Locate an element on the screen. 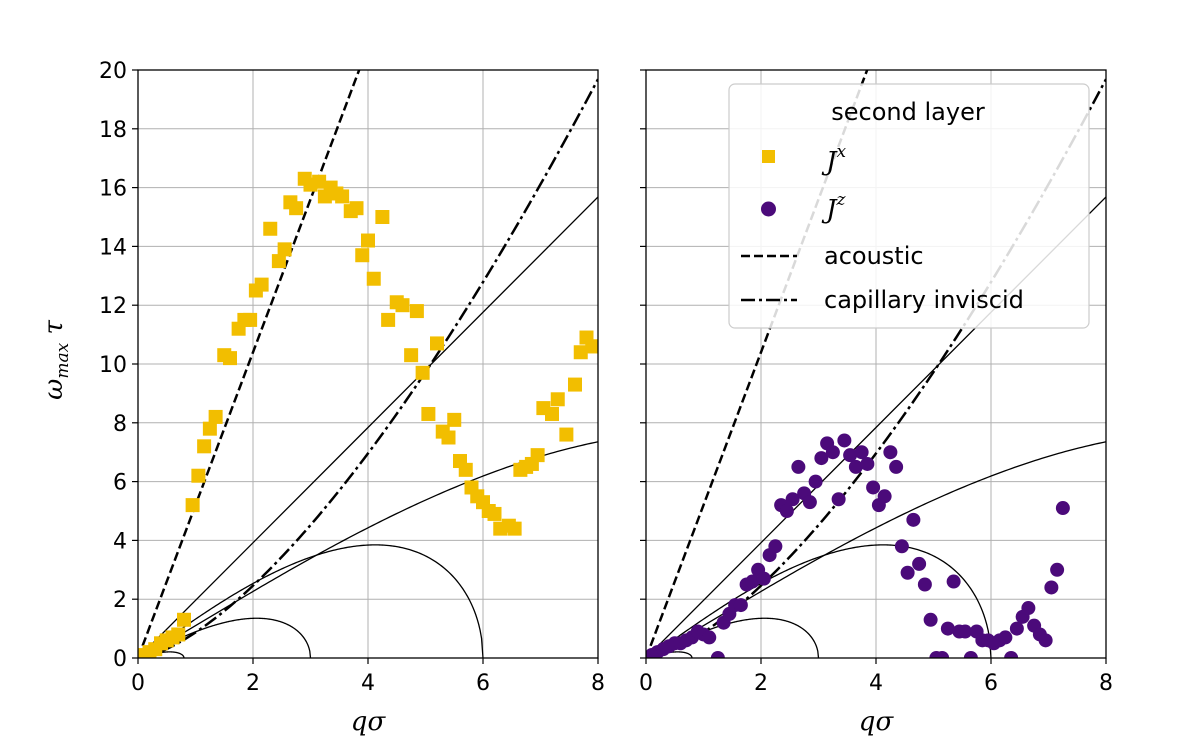 This screenshot has width=1196, height=751. x-axis-label-right: qσ is located at coordinates (877, 722).